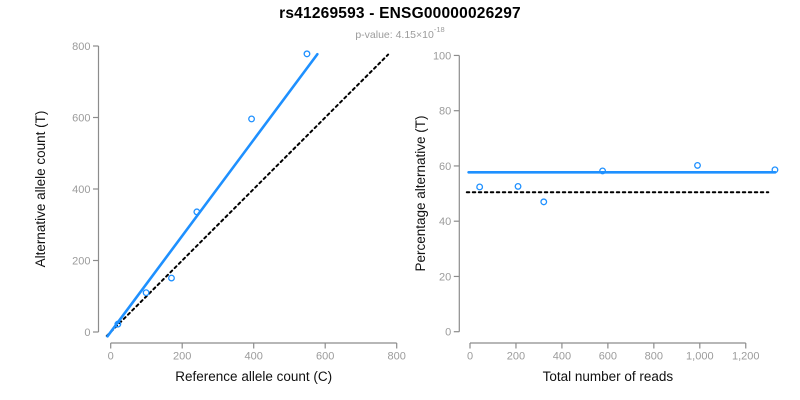  Describe the element at coordinates (445, 112) in the screenshot. I see `y-tick-label: 80` at that location.